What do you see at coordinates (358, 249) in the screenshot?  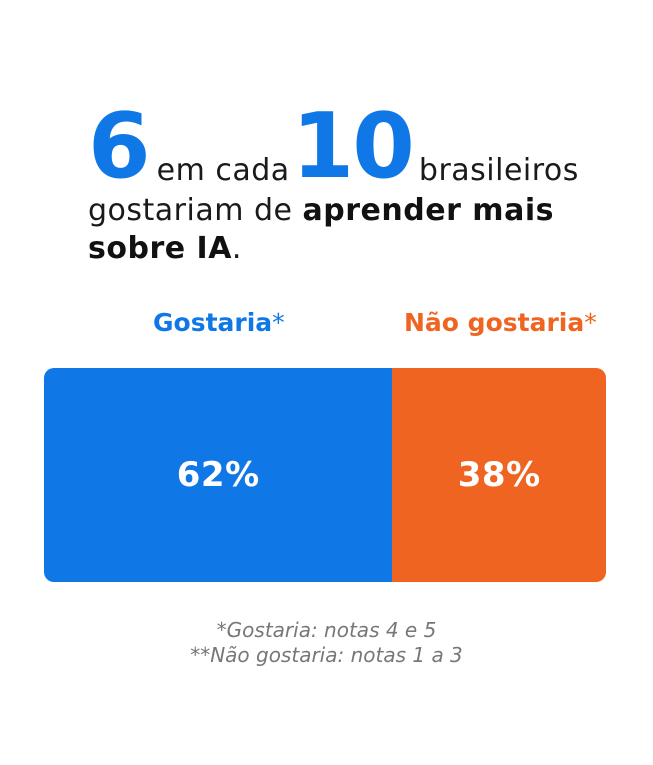 I see `headline-line-3: sobre IA.` at bounding box center [358, 249].